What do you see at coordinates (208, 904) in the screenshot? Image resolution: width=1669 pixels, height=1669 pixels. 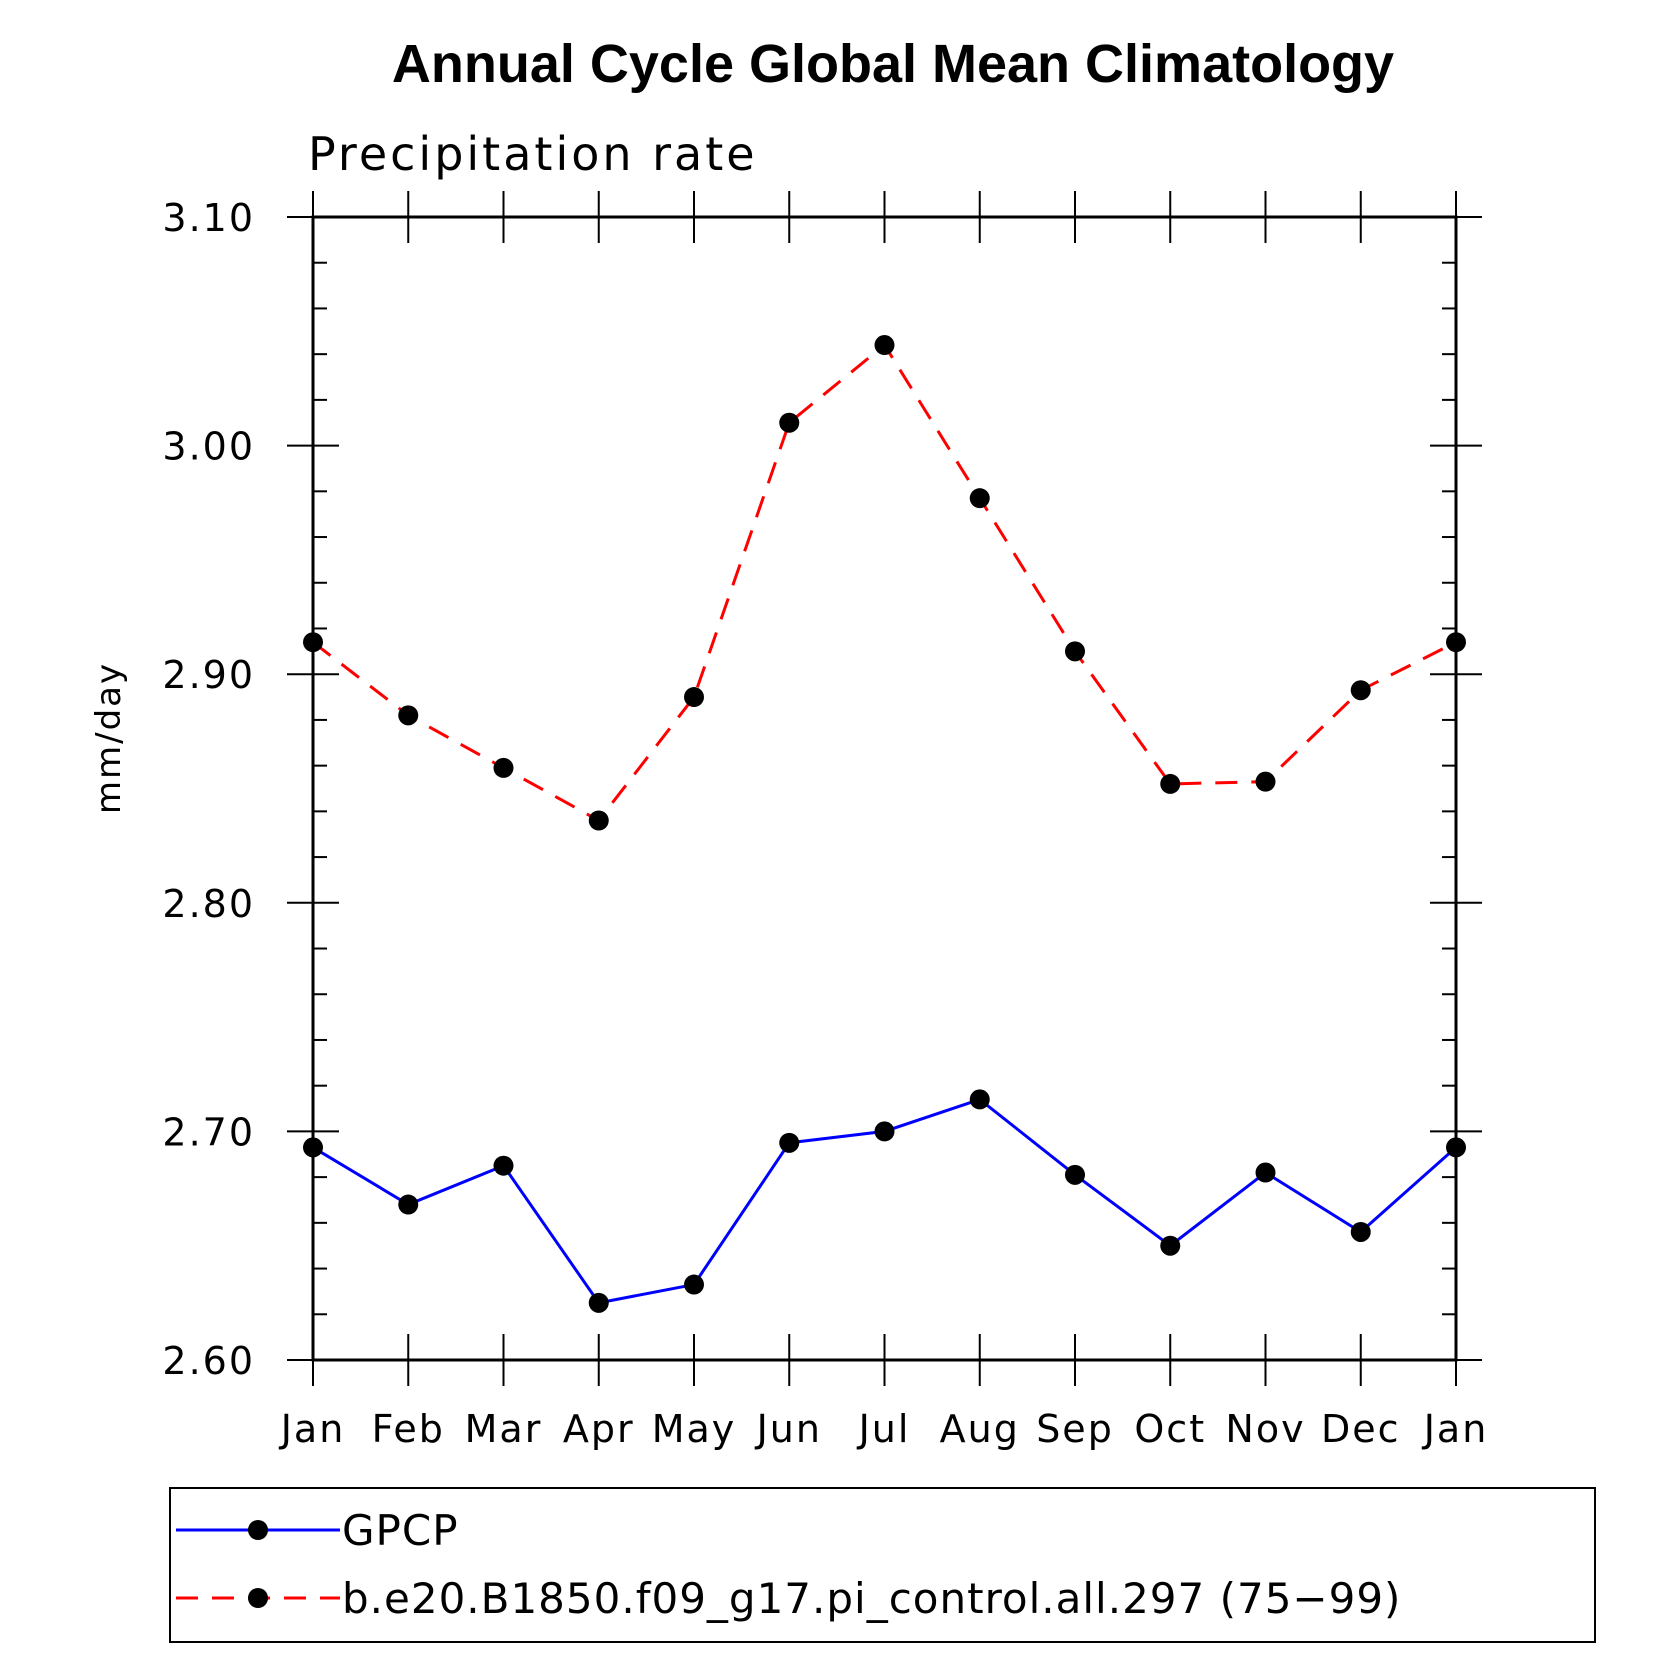 I see `y-tick-label: 2.80` at bounding box center [208, 904].